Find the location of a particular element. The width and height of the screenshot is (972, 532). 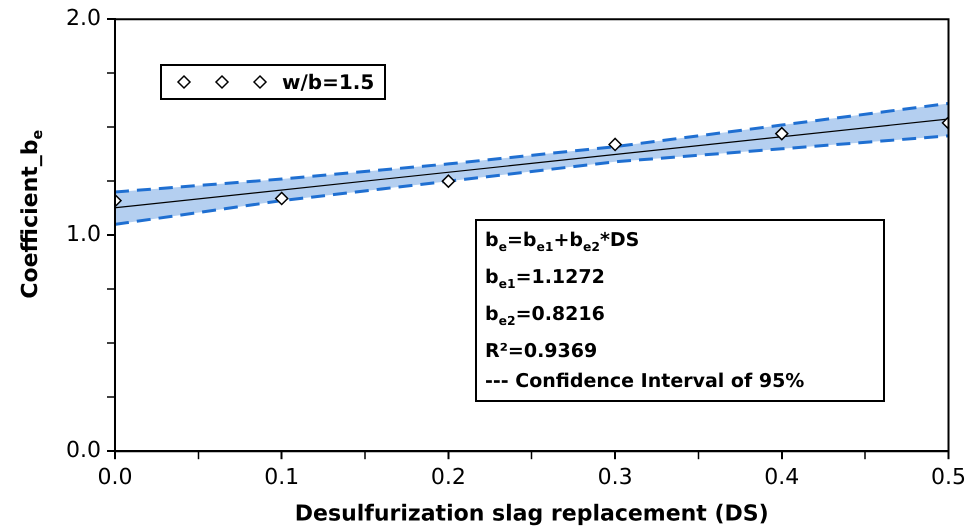

x-tick-label: 0.1 is located at coordinates (282, 477).